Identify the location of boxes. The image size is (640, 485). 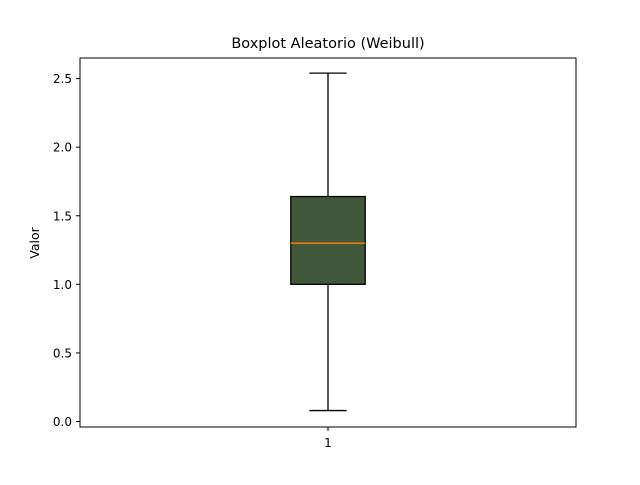
(328, 242).